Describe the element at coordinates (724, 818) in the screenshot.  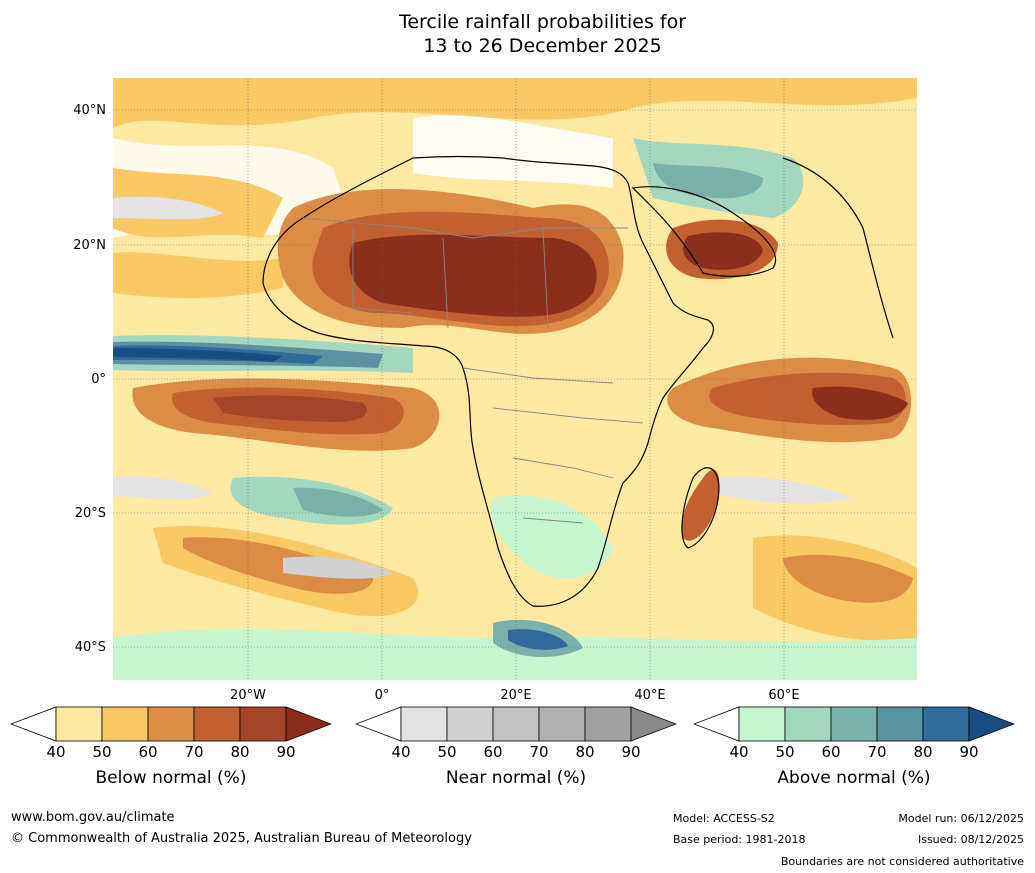
I see `footer-model: Model: ACCESS-S2` at that location.